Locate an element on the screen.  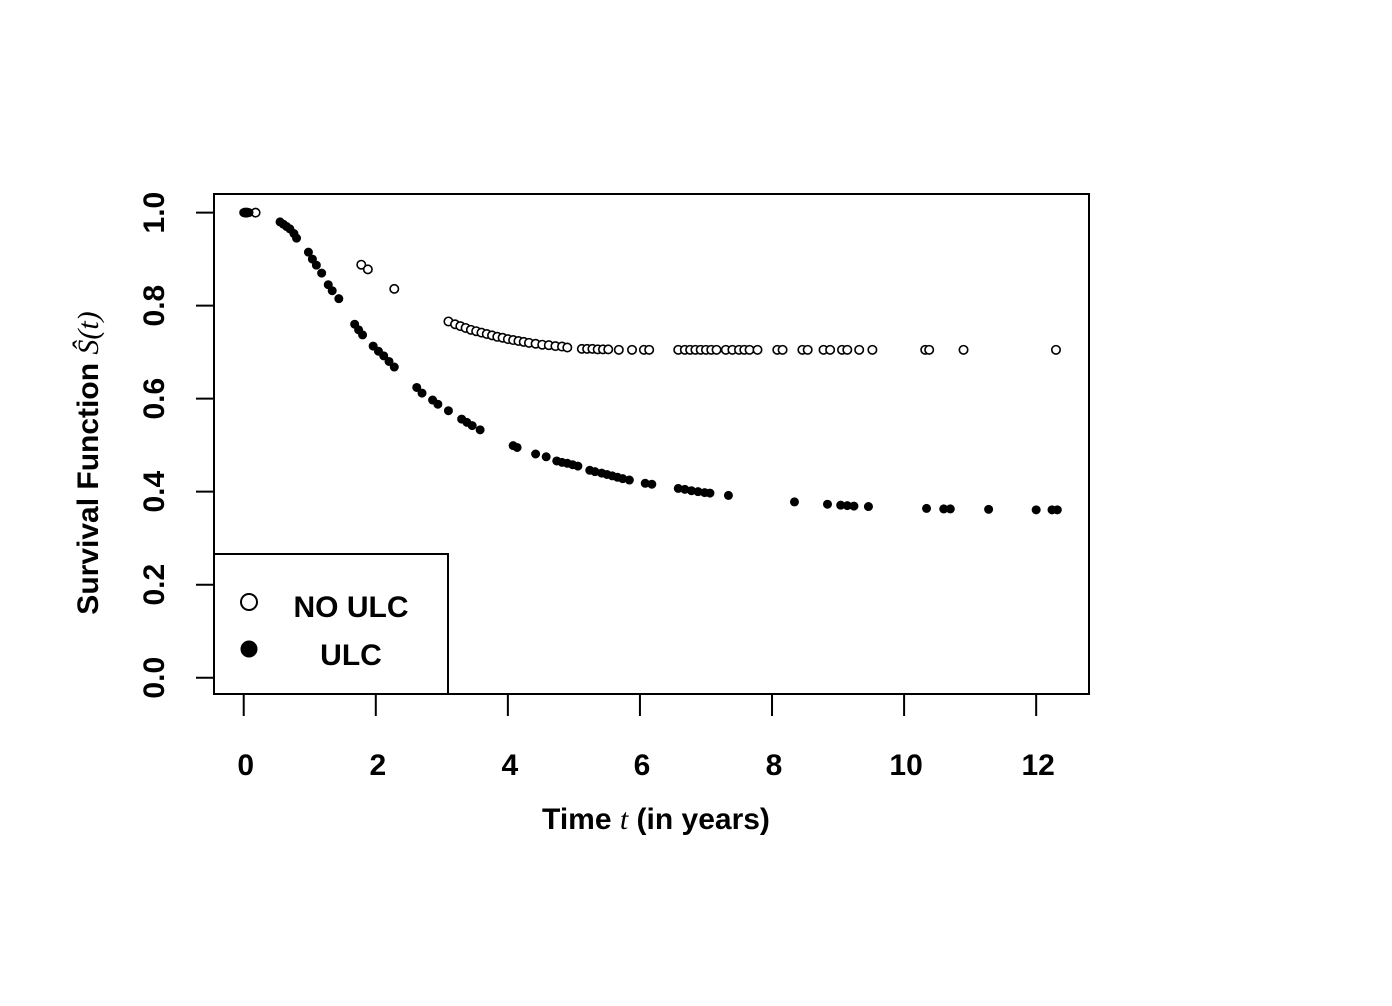
x-tick-label: 4 is located at coordinates (510, 765).